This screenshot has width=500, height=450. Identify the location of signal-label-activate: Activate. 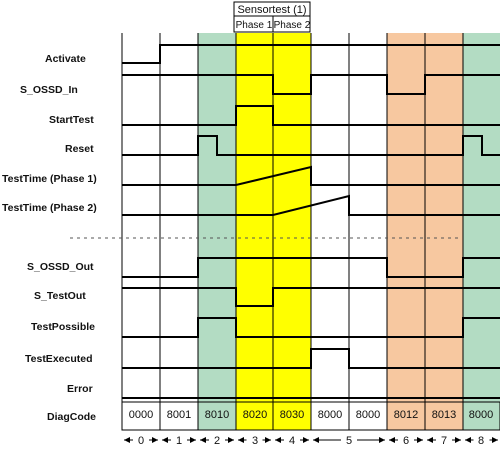
(65, 59).